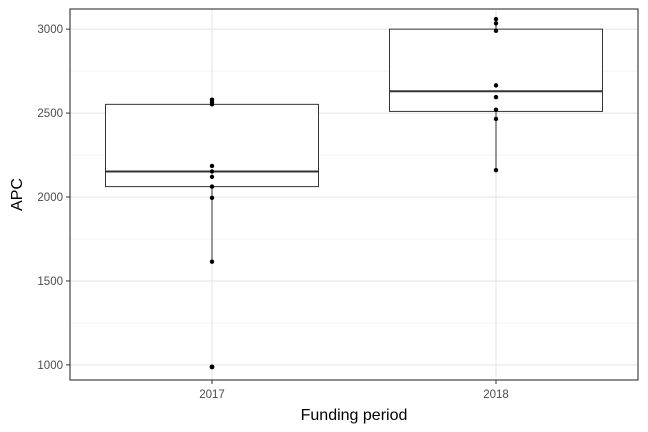  Describe the element at coordinates (50, 114) in the screenshot. I see `y-tick-label: 2500` at that location.